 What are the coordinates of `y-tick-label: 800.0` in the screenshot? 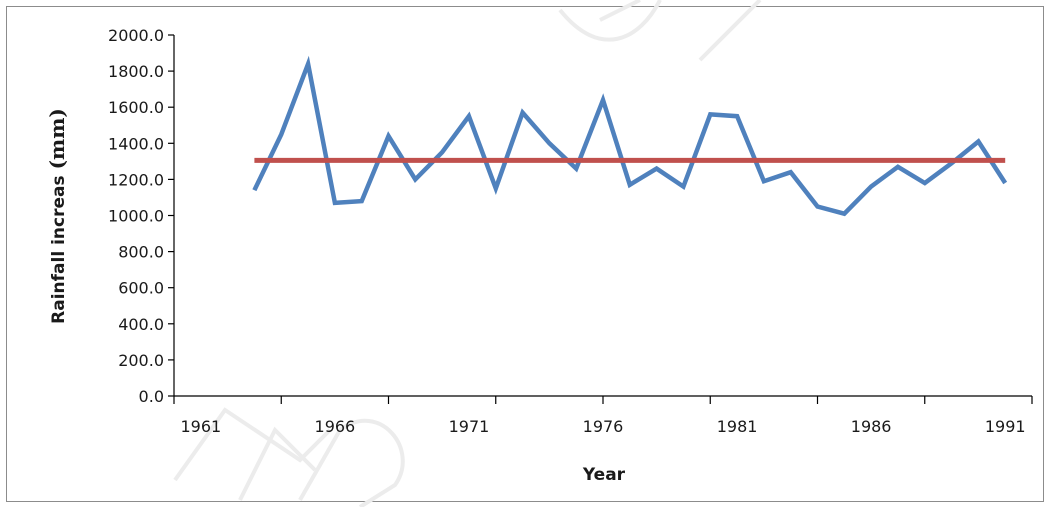 It's located at (141, 252).